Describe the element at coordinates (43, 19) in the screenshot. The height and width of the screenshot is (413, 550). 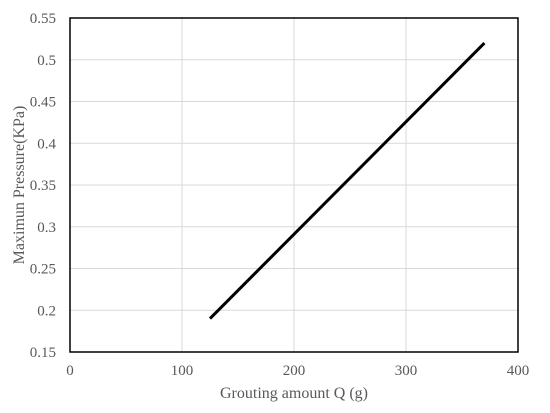
I see `y-tick-label: 0.55` at that location.